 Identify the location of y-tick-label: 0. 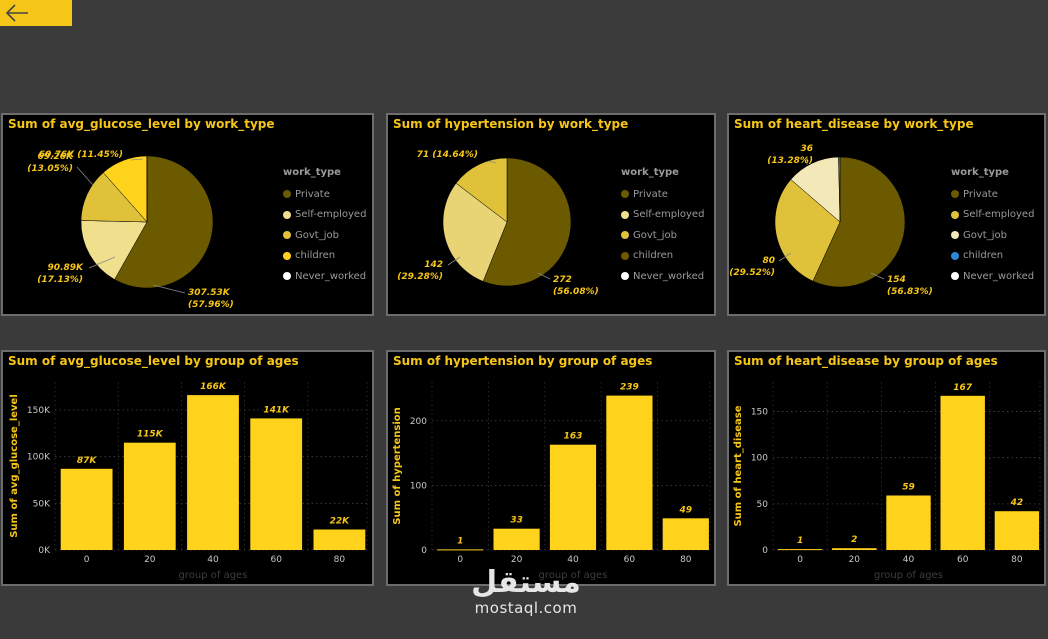
(424, 551).